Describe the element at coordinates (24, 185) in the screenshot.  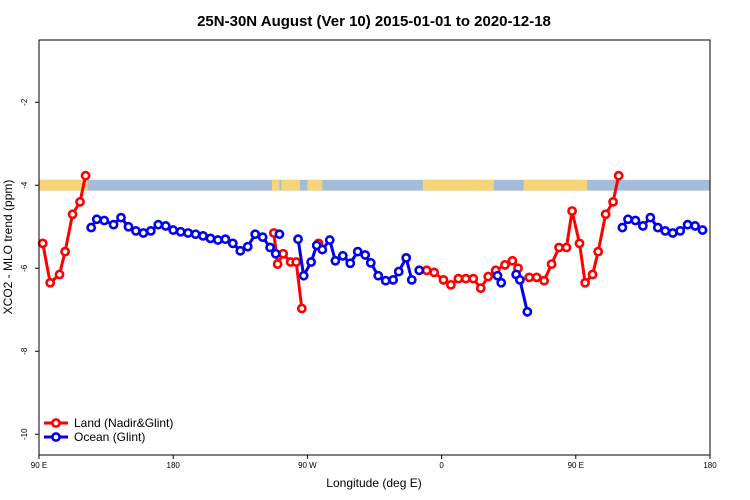
I see `y-tick-label-1: -4` at that location.